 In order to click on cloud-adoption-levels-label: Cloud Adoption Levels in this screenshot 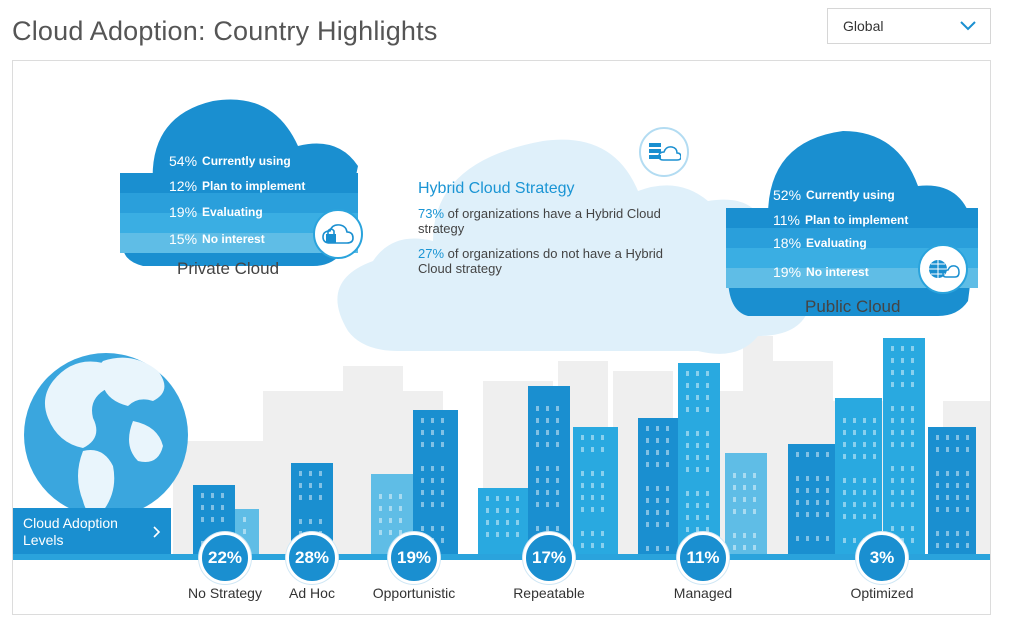, I will do `click(70, 531)`.